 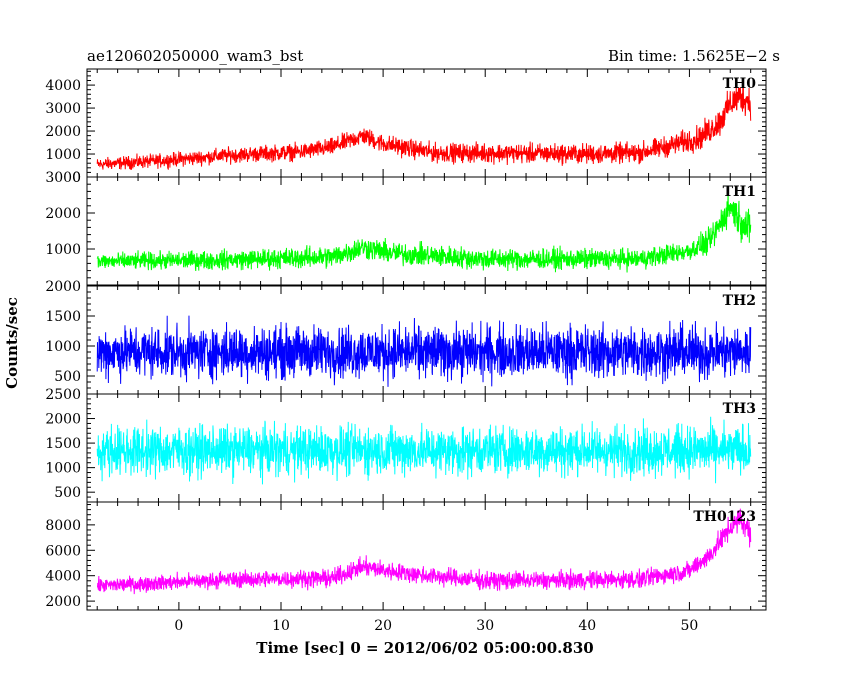 What do you see at coordinates (739, 301) in the screenshot?
I see `panel-label-th2: TH2` at bounding box center [739, 301].